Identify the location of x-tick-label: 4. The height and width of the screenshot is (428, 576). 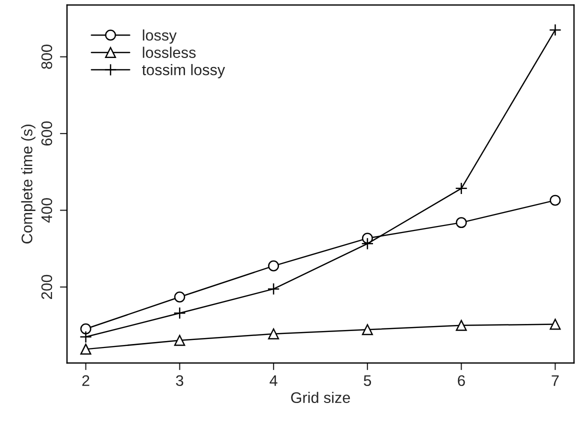
(274, 380).